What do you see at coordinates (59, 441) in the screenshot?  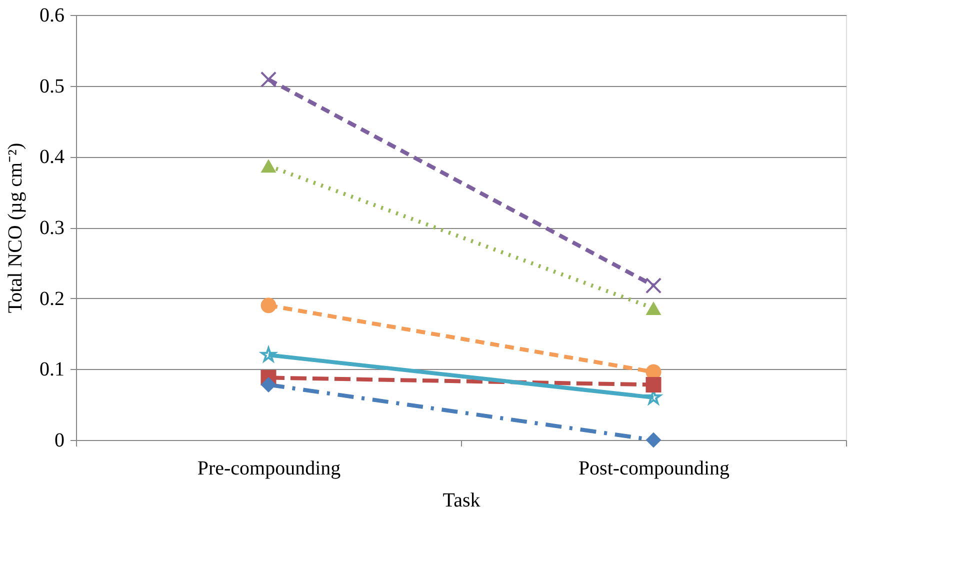 I see `y-tick-label: 0` at bounding box center [59, 441].